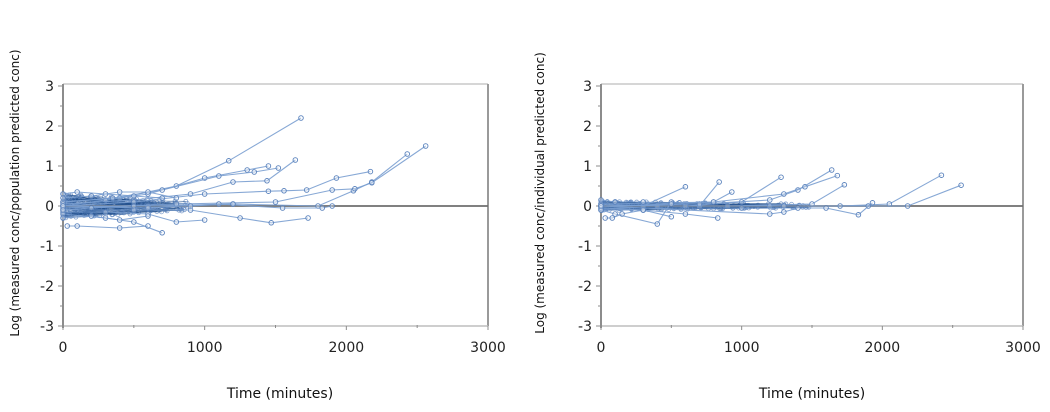 Image resolution: width=1050 pixels, height=412 pixels. I want to click on y-tick-label: 0, so click(49, 207).